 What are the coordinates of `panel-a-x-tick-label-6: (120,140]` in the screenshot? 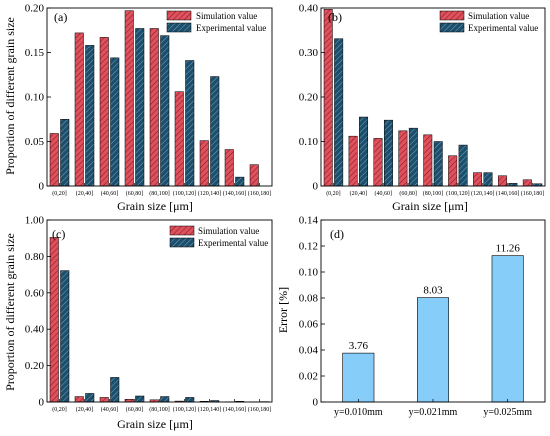 It's located at (210, 193).